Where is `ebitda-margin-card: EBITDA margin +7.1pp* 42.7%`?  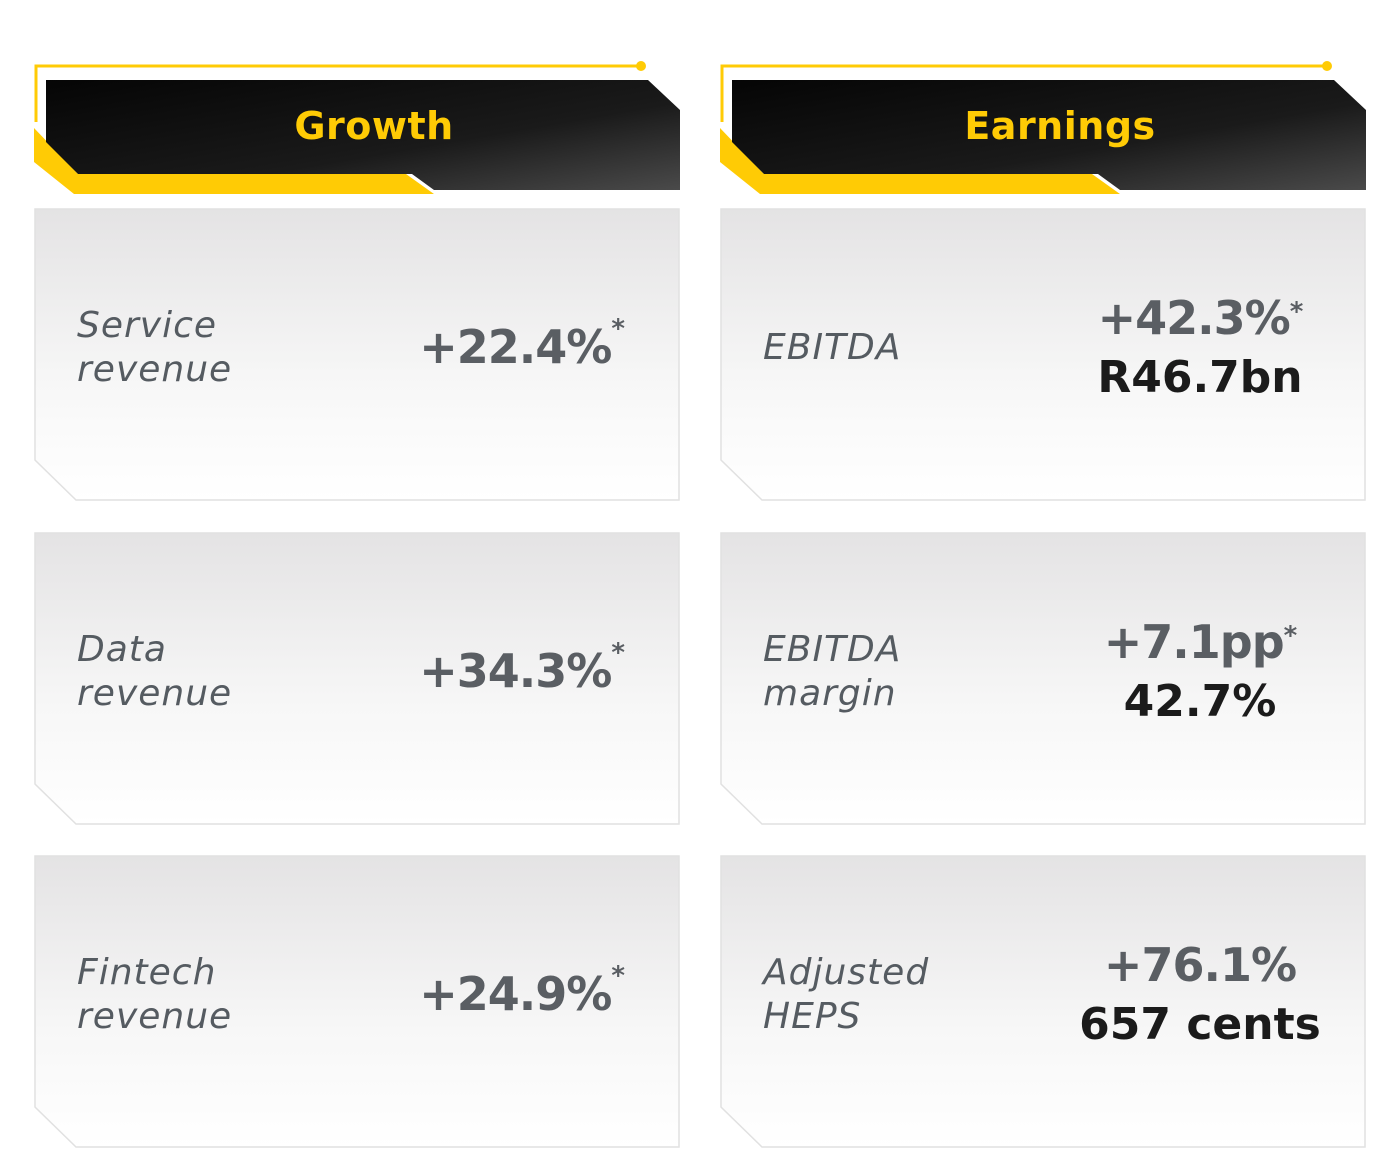
ebitda-margin-card: EBITDA margin +7.1pp* 42.7% is located at coordinates (1043, 678).